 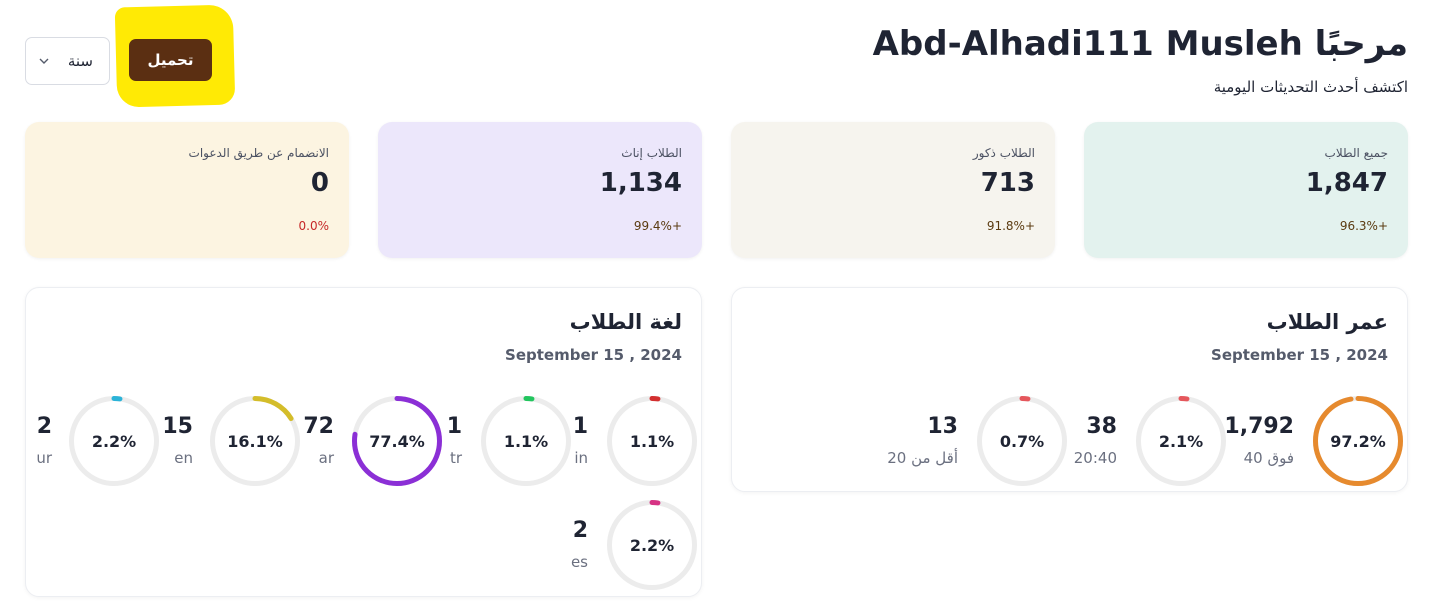 I want to click on lang-code: ur, so click(x=44, y=458).